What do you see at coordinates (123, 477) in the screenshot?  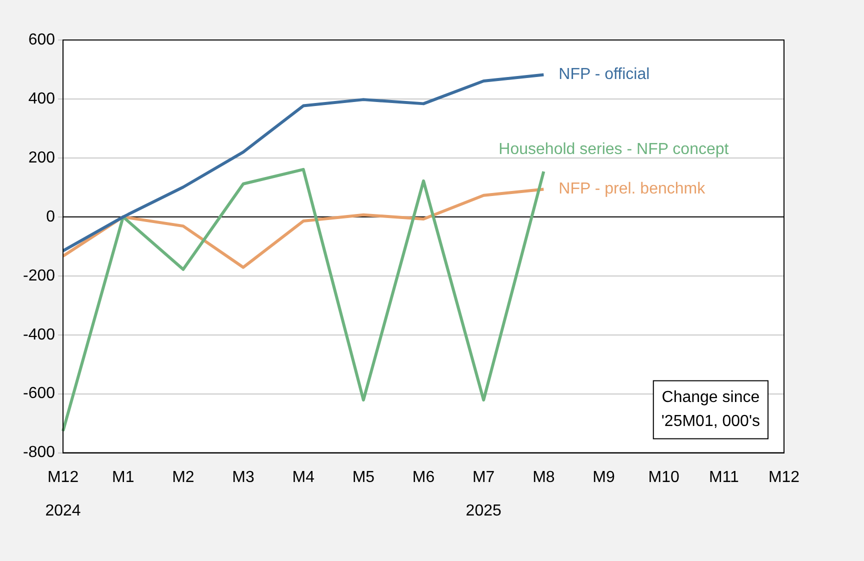 I see `x-tick-label: M1` at bounding box center [123, 477].